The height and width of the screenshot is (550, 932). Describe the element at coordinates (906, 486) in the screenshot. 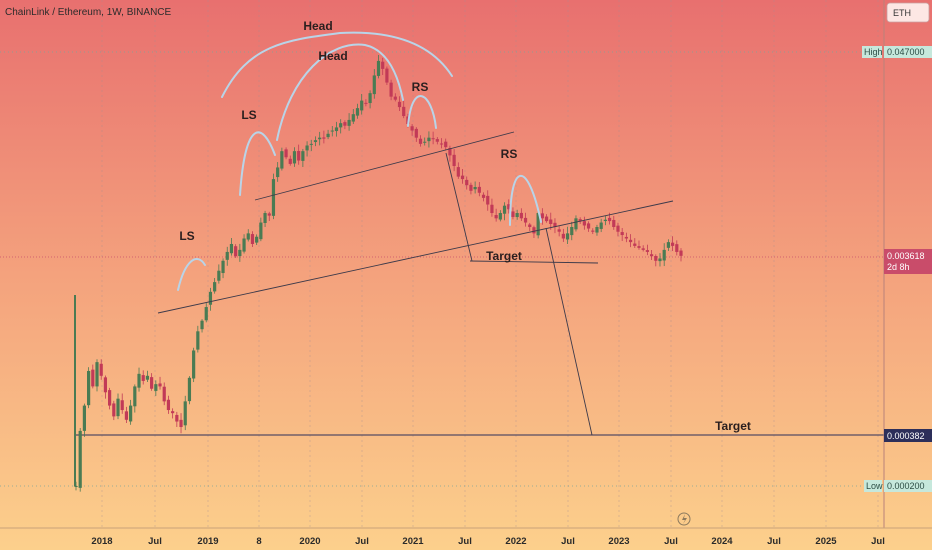

I see `low-value: 0.000200` at that location.